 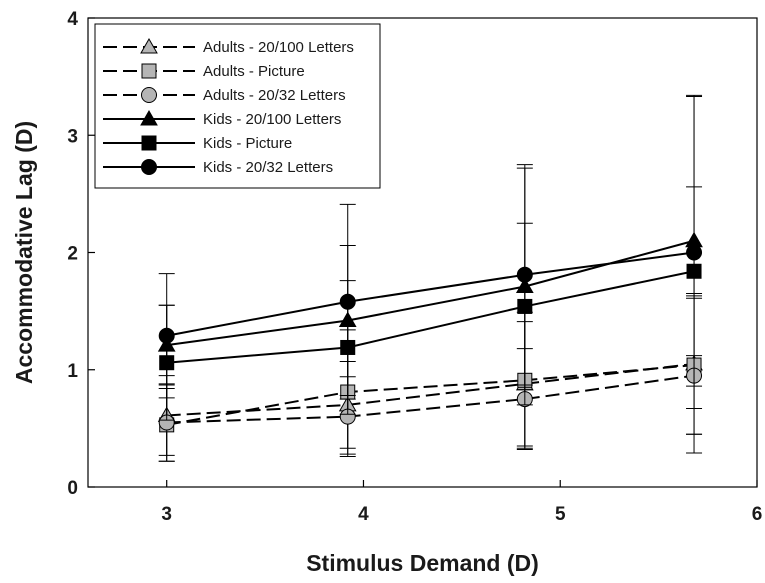 I want to click on legend-label: Adults - 20/32 Letters, so click(x=274, y=95).